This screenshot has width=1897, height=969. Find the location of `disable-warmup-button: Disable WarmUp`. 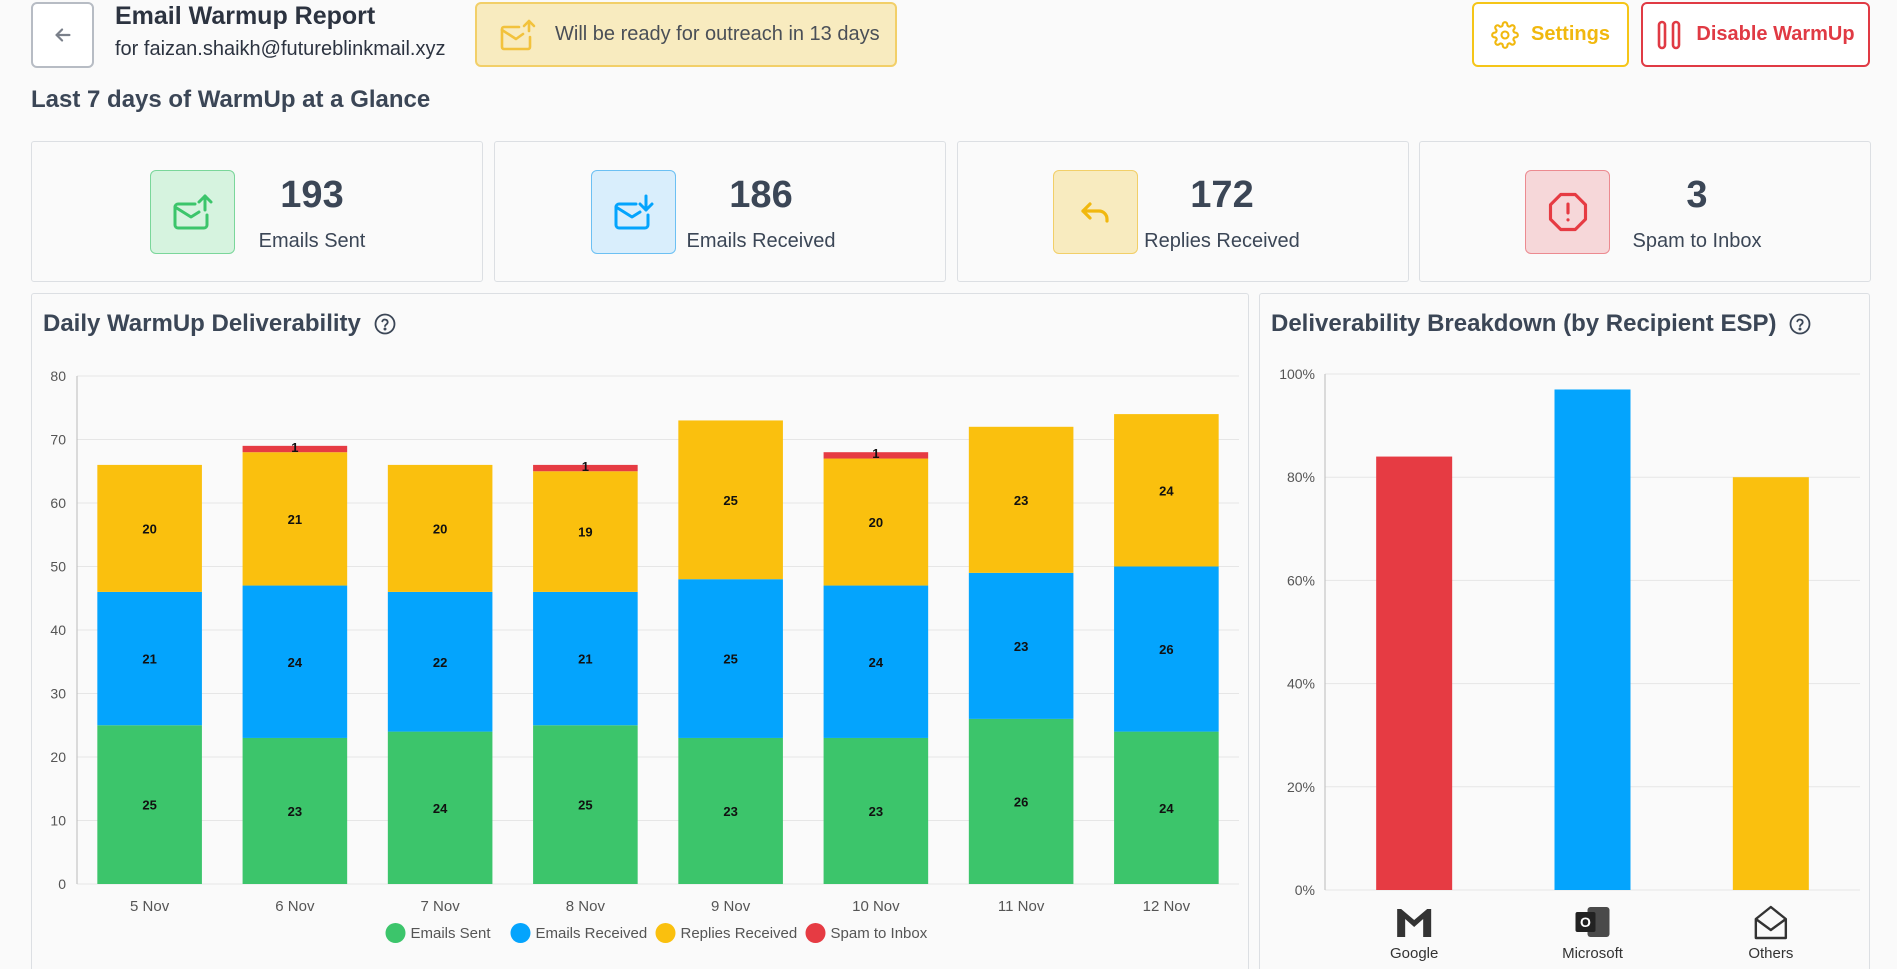

disable-warmup-button: Disable WarmUp is located at coordinates (1755, 34).